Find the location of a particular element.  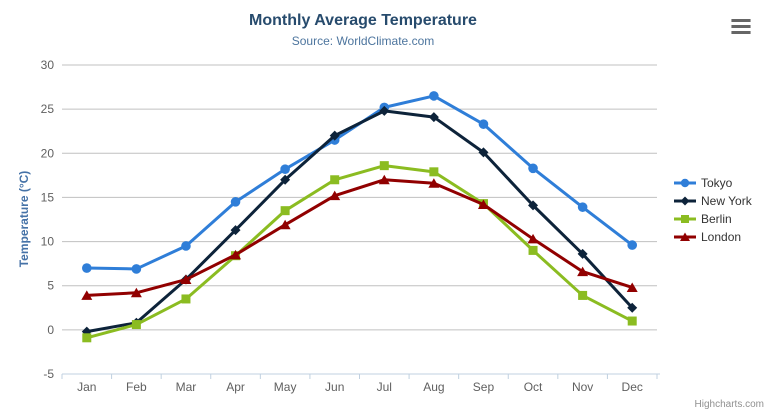

legend-label-new-york: New York is located at coordinates (726, 200).